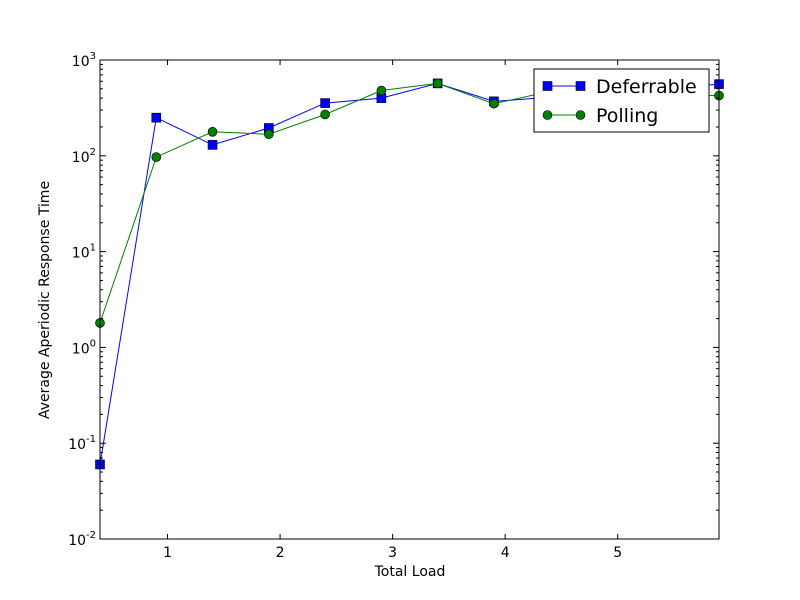 The height and width of the screenshot is (600, 800). What do you see at coordinates (410, 572) in the screenshot?
I see `x-axis-label: Total Load` at bounding box center [410, 572].